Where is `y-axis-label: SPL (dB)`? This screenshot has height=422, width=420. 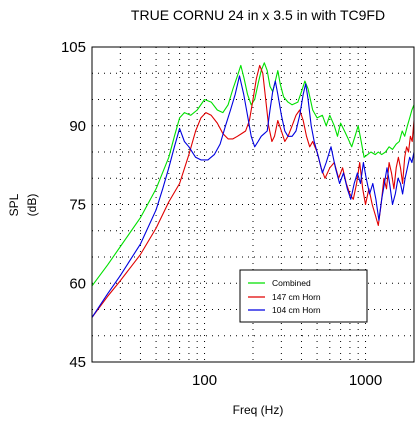 y-axis-label: SPL (dB) is located at coordinates (23, 204).